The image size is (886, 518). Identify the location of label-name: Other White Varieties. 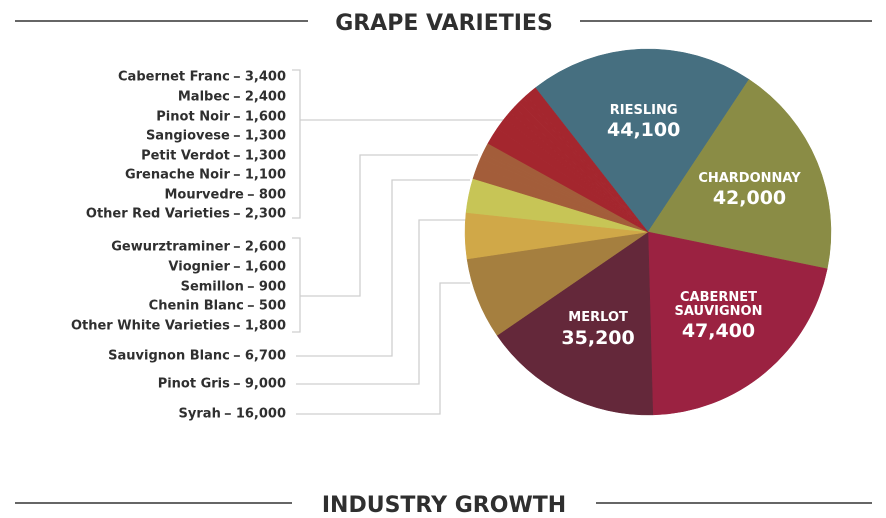
(150, 326).